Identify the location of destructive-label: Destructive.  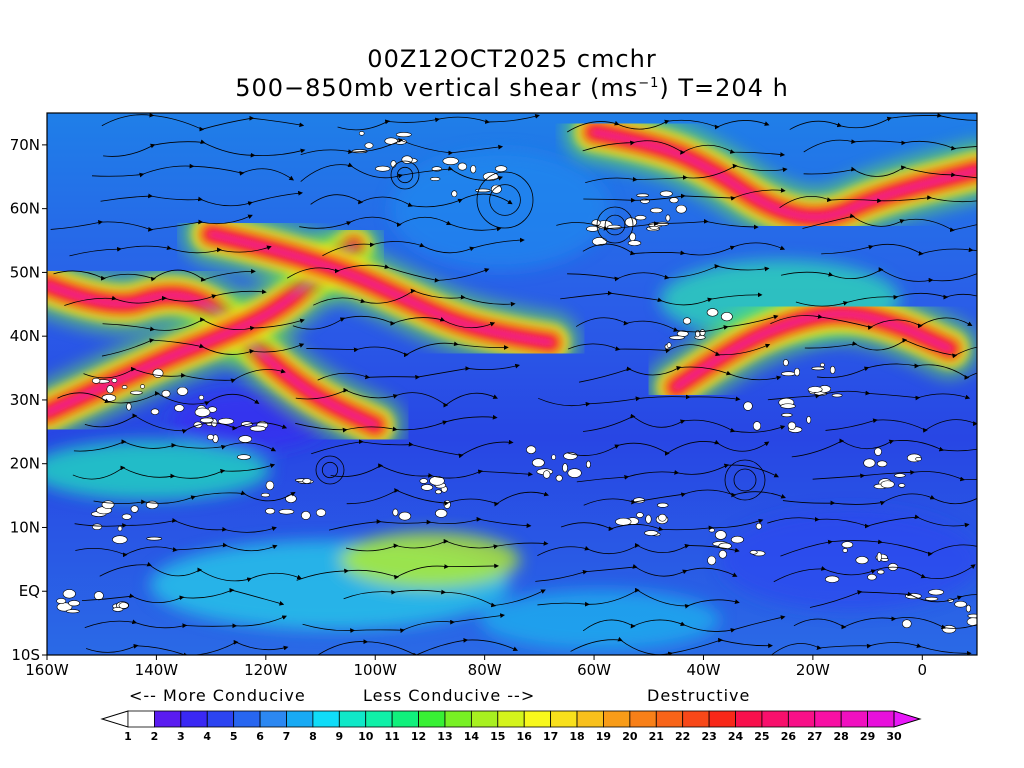
(699, 695).